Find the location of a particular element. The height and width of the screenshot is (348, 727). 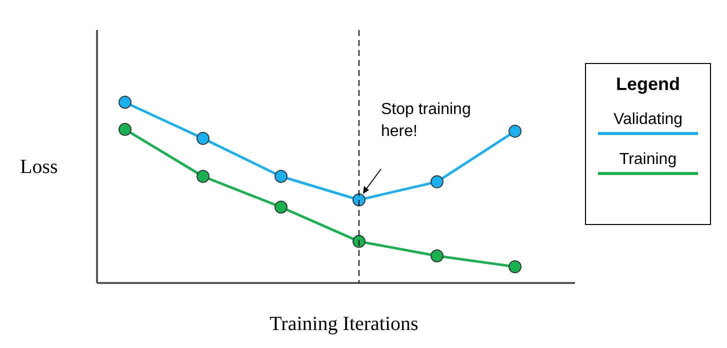

text: Training is located at coordinates (648, 160).